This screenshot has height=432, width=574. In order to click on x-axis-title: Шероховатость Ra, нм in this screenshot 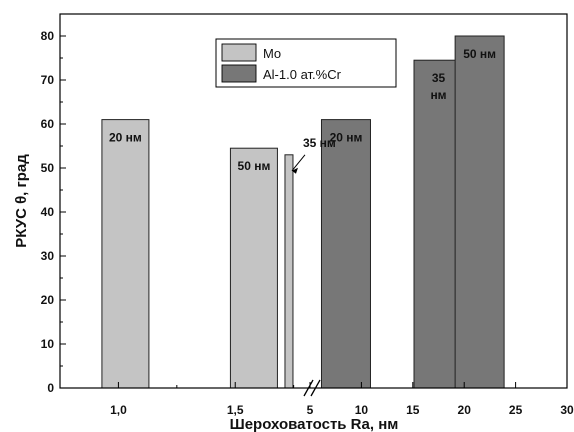, I will do `click(314, 424)`.